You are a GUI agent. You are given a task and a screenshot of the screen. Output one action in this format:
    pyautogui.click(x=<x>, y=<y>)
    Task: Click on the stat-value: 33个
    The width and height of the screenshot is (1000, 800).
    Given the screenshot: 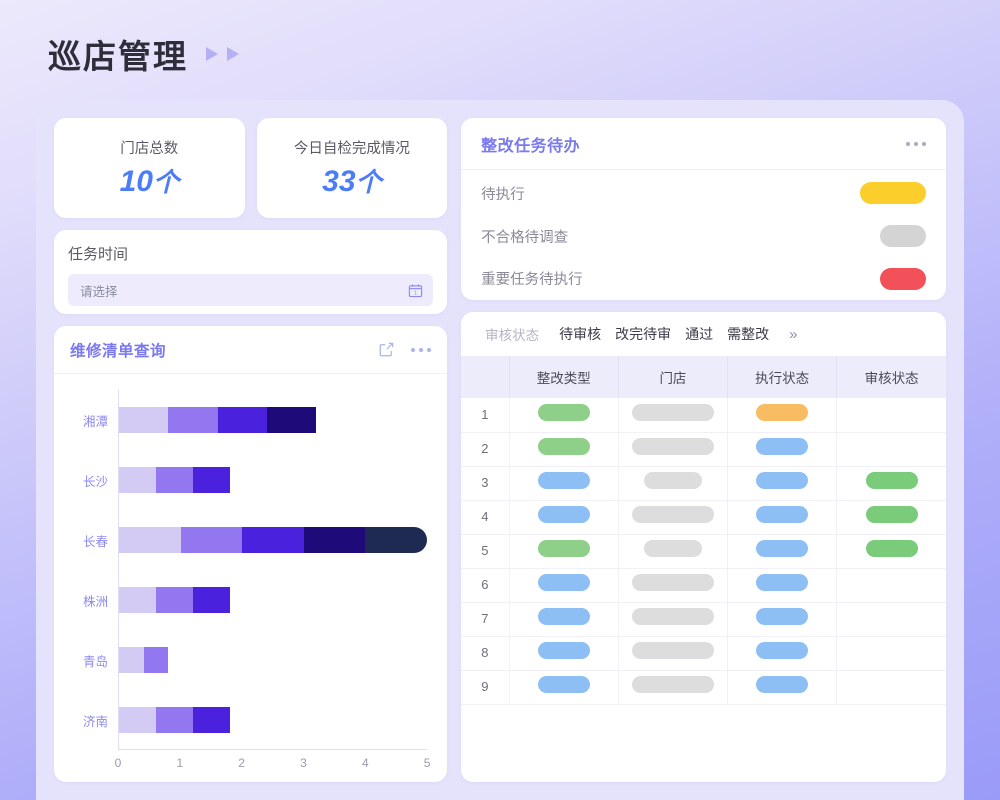 What is the action you would take?
    pyautogui.click(x=351, y=180)
    